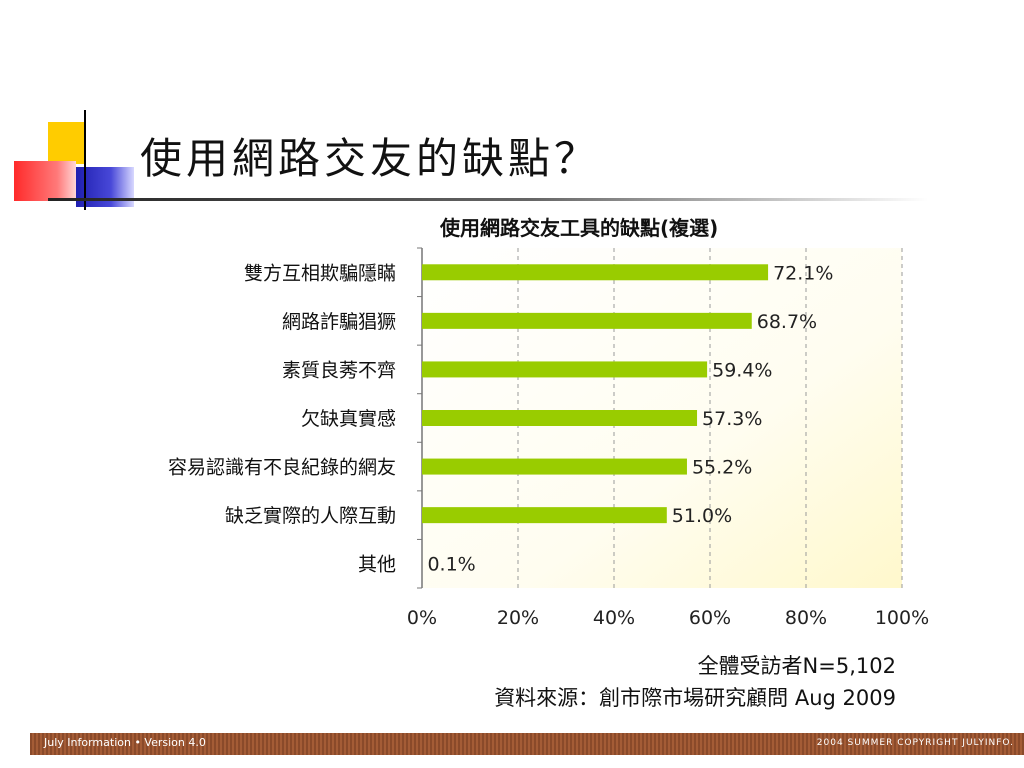 The image size is (1024, 768). Describe the element at coordinates (915, 743) in the screenshot. I see `footer-right-text: 2004 SUMMER COPYRIGHT JULYINFO.` at that location.